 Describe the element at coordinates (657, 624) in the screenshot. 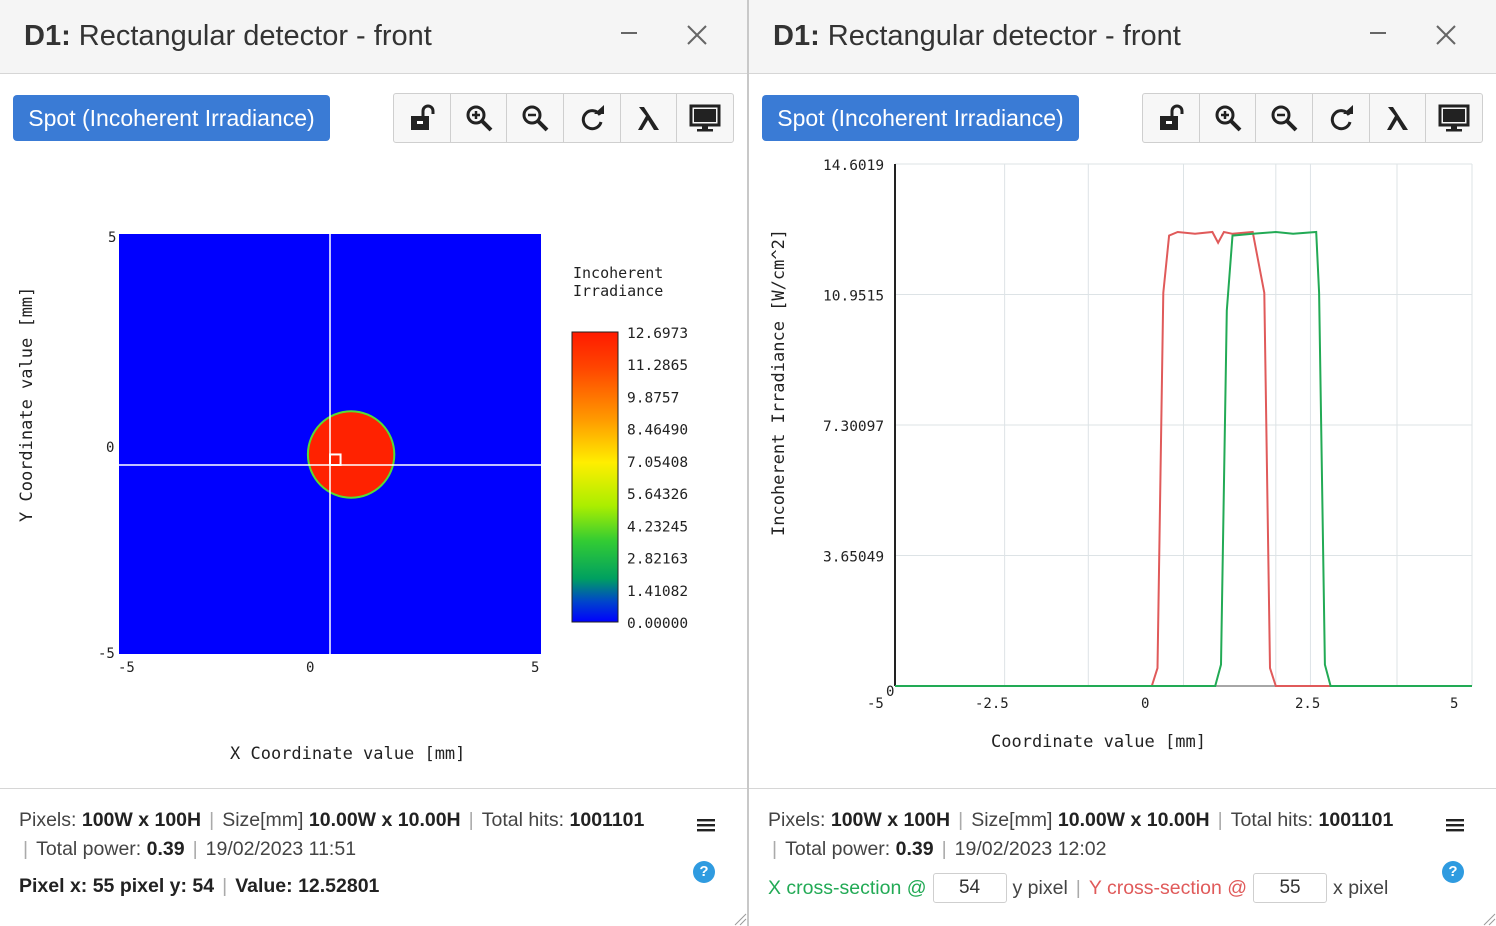

I see `colorbar-tick-label: 0.00000` at that location.